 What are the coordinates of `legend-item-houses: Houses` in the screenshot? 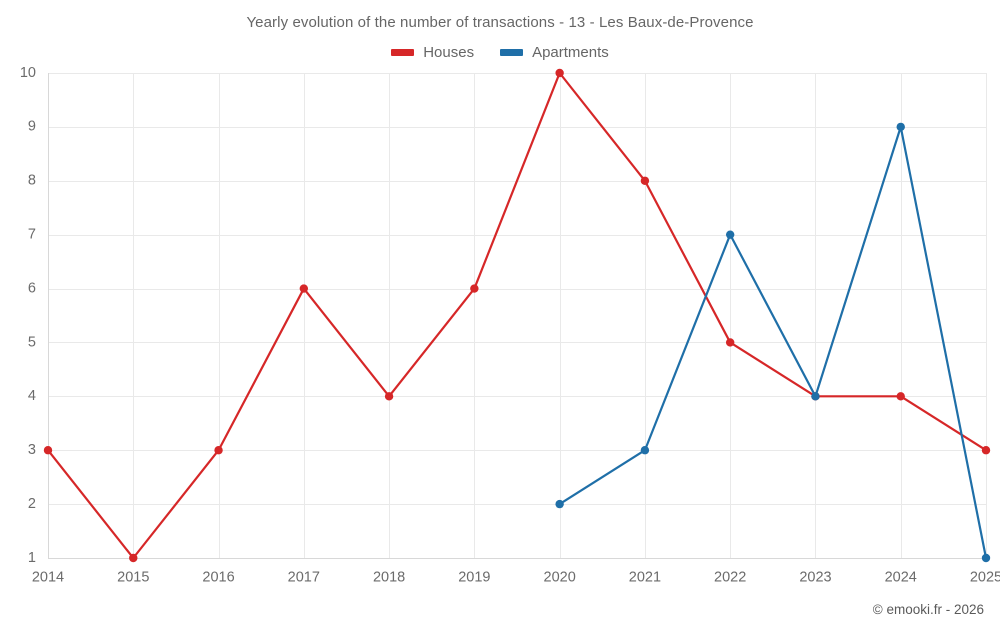 It's located at (432, 52).